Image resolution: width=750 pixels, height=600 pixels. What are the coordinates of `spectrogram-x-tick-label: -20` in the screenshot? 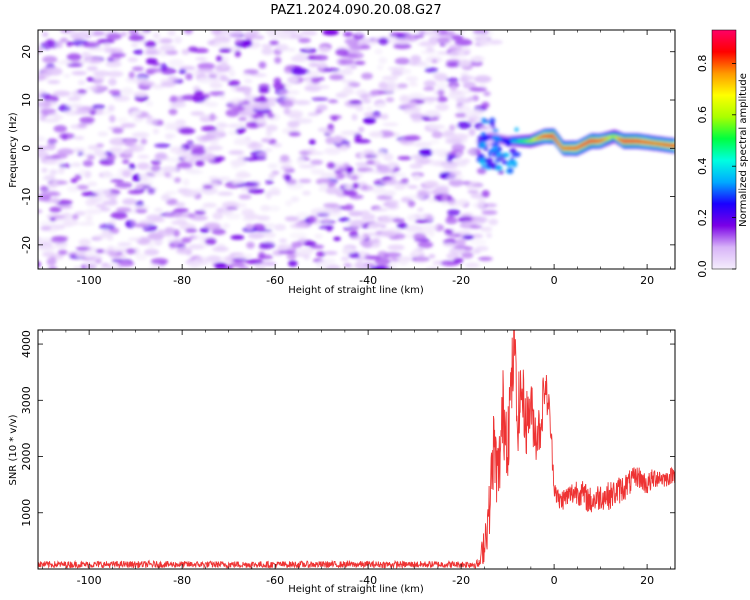 It's located at (461, 280).